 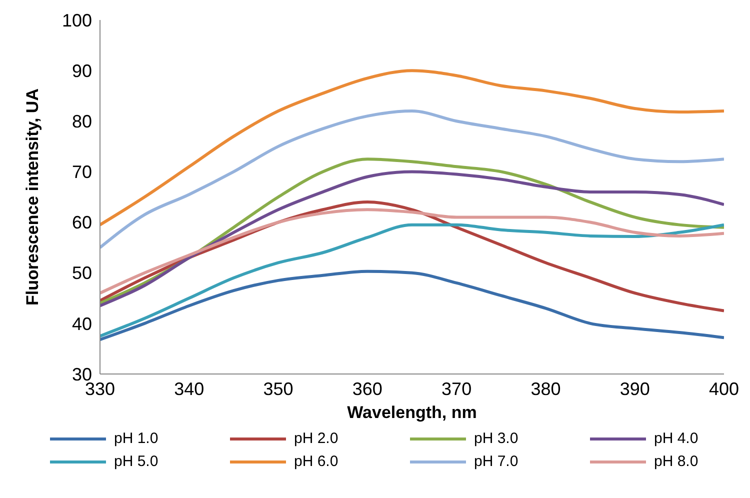 What do you see at coordinates (367, 388) in the screenshot?
I see `x-tick-label: 360` at bounding box center [367, 388].